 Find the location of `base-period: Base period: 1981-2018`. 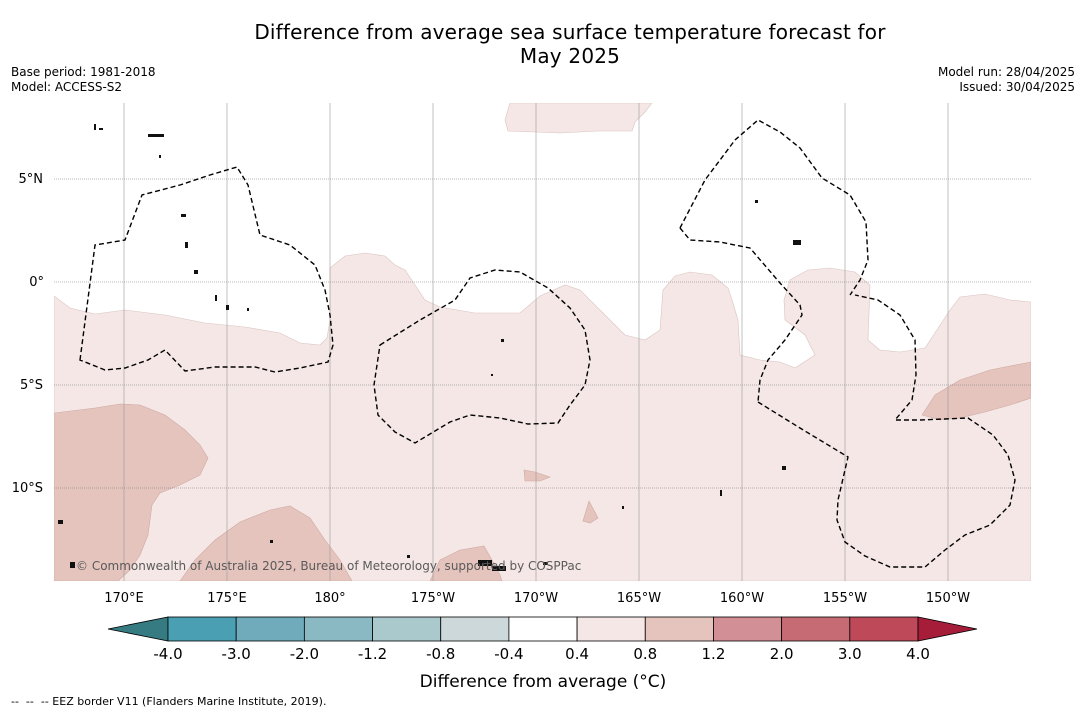

base-period: Base period: 1981-2018 is located at coordinates (83, 72).